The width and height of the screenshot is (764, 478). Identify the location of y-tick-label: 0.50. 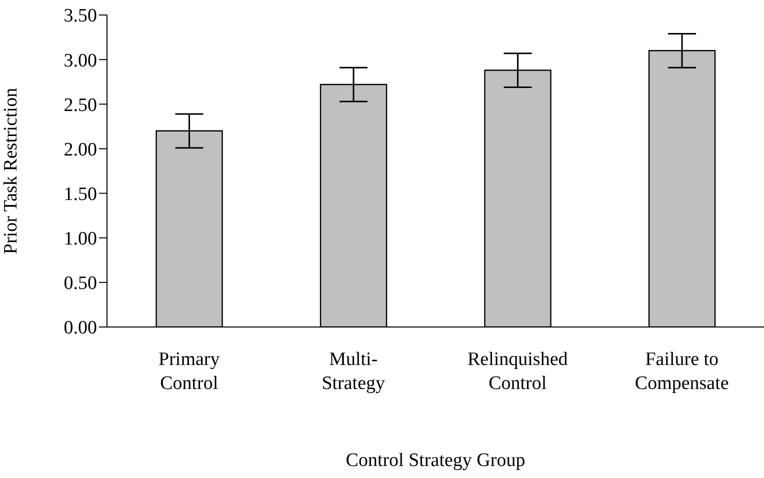
(80, 283).